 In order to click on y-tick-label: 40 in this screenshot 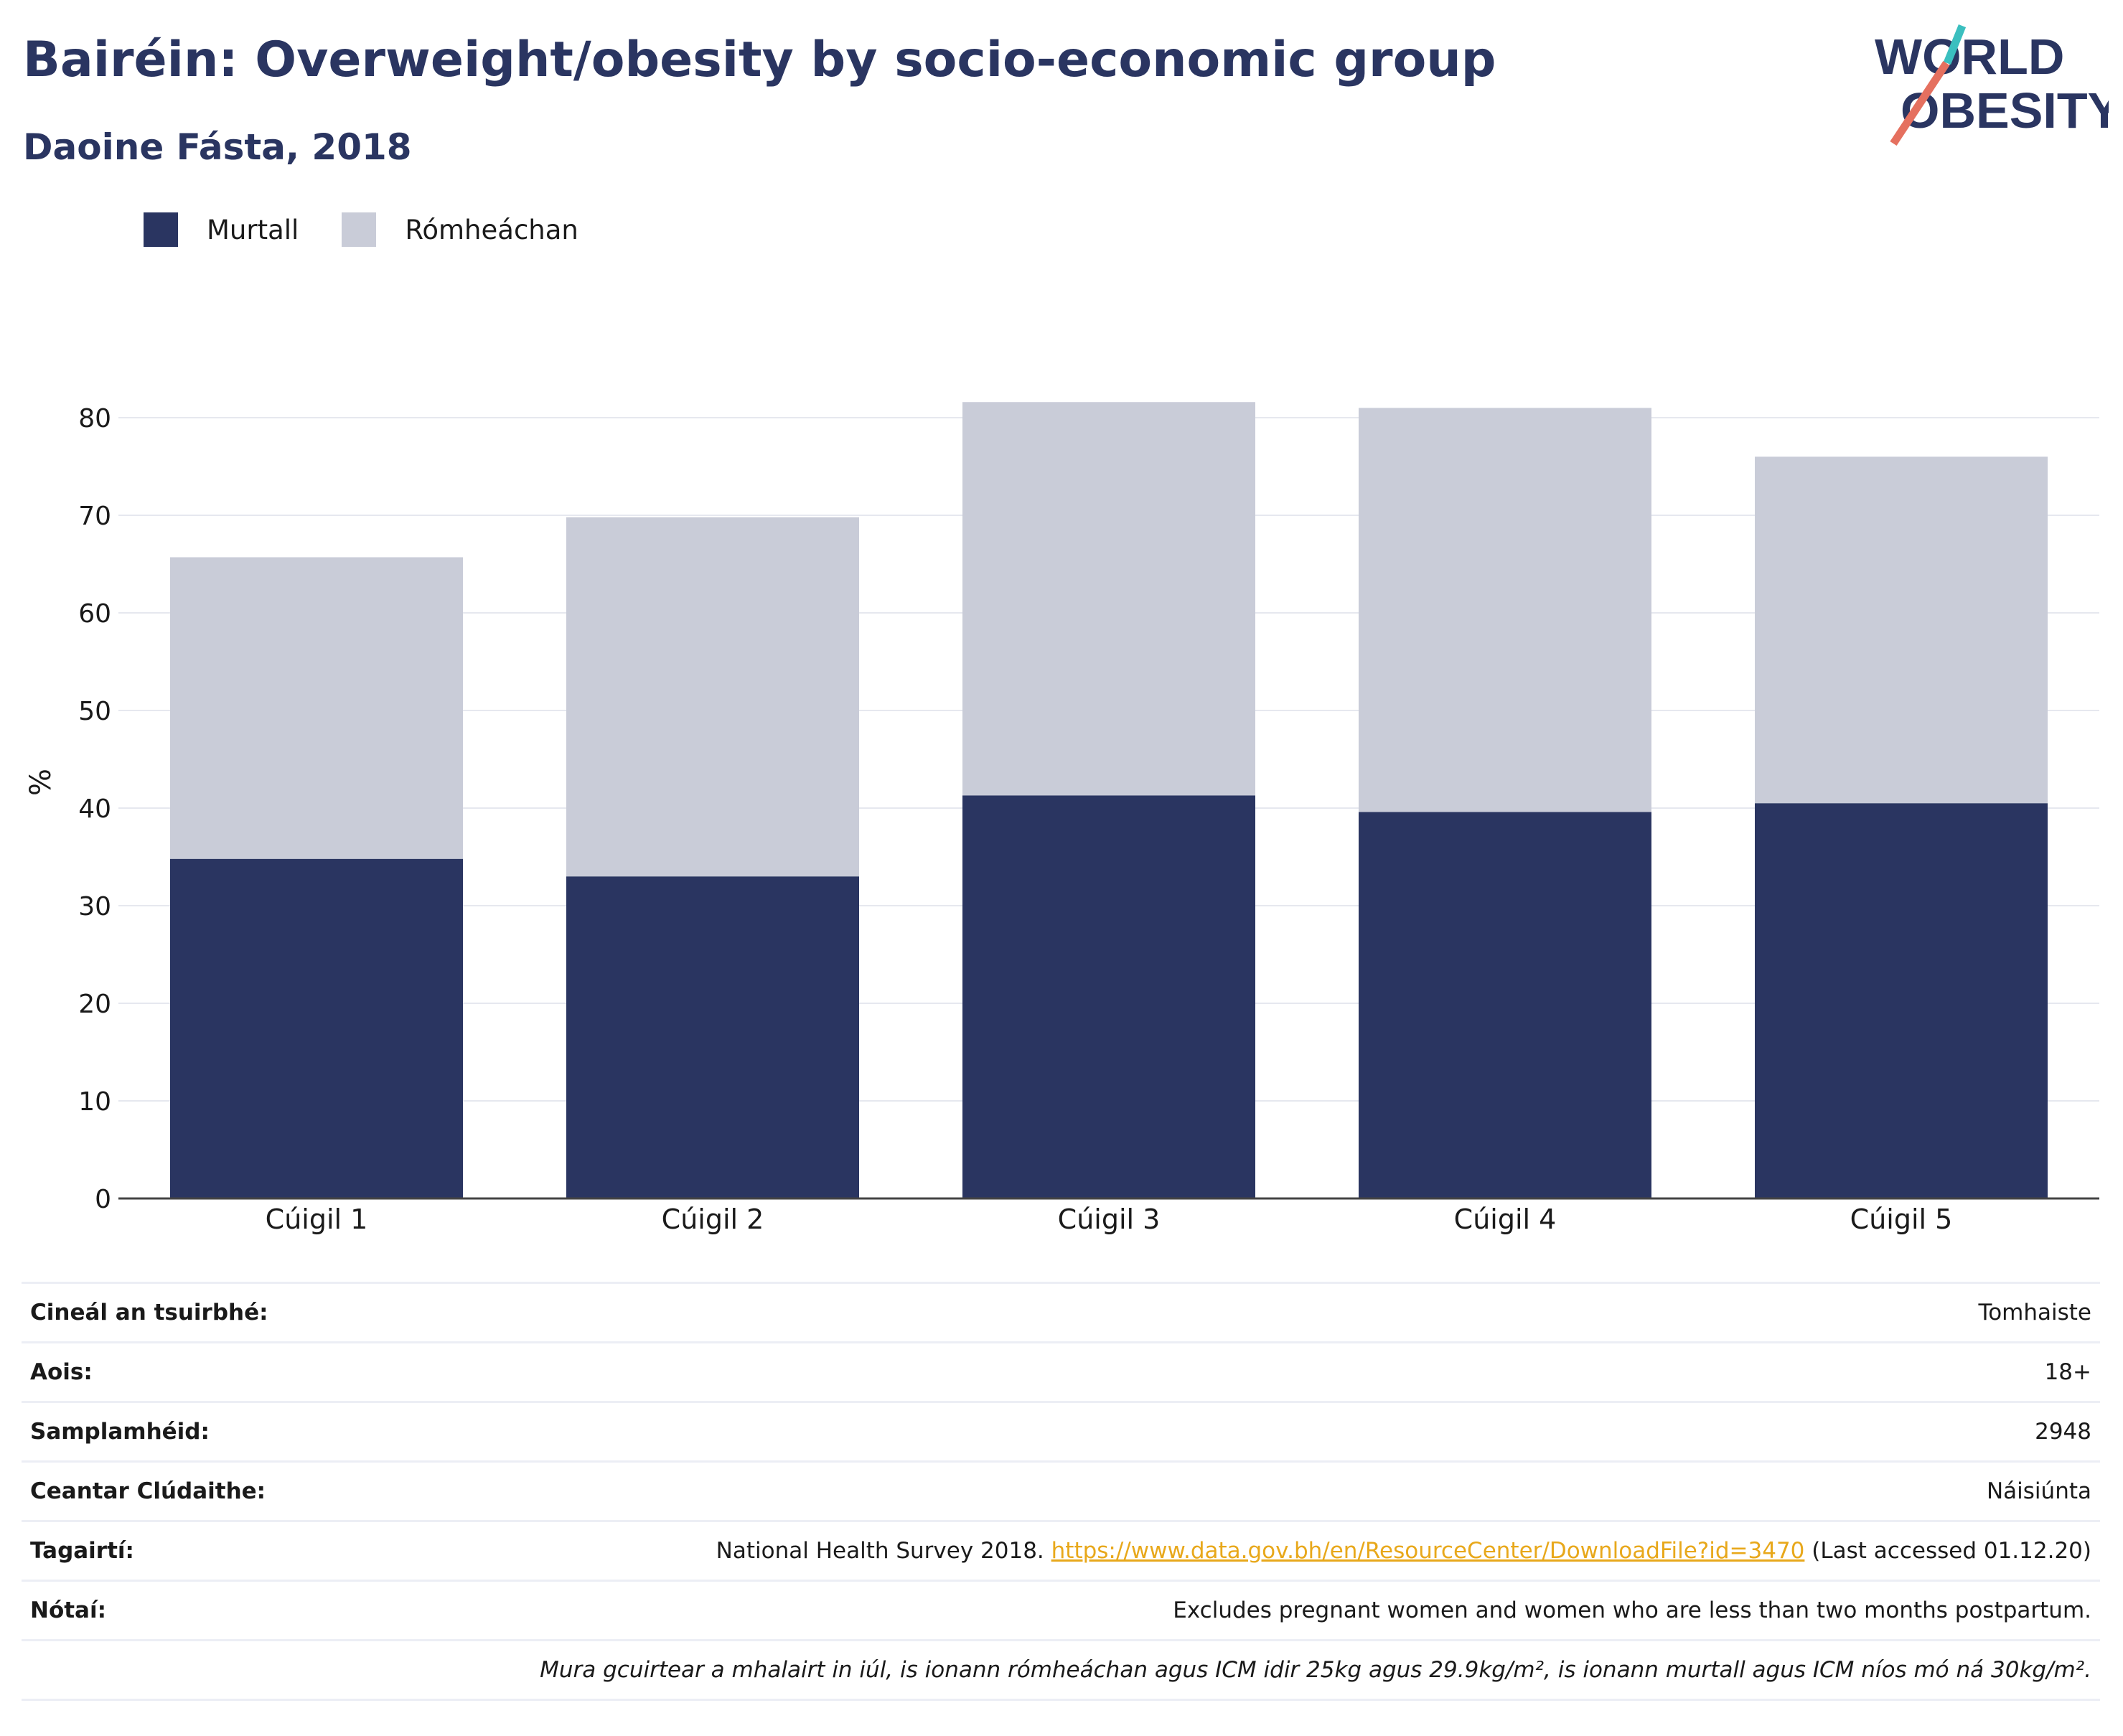, I will do `click(94, 809)`.